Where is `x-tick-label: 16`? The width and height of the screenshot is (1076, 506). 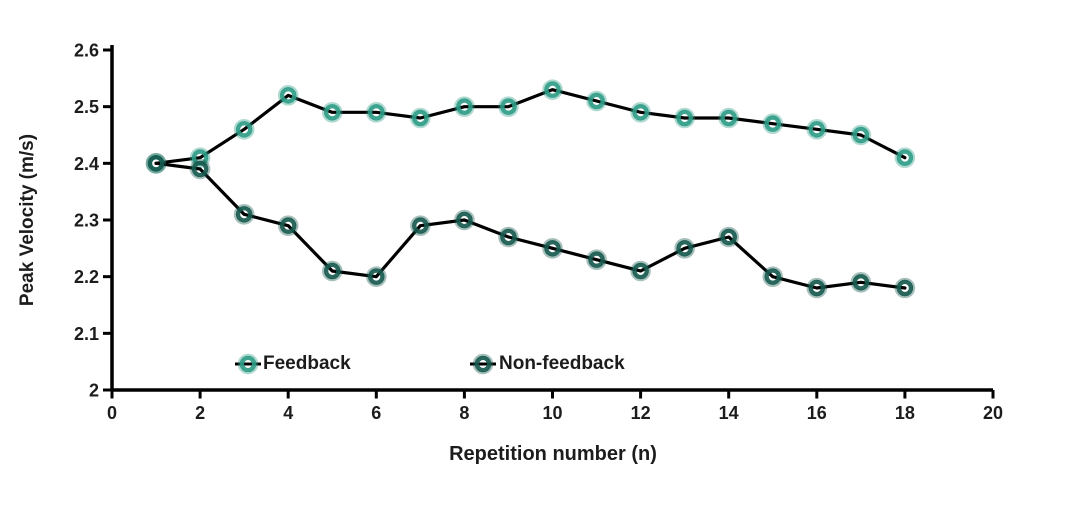
x-tick-label: 16 is located at coordinates (817, 413).